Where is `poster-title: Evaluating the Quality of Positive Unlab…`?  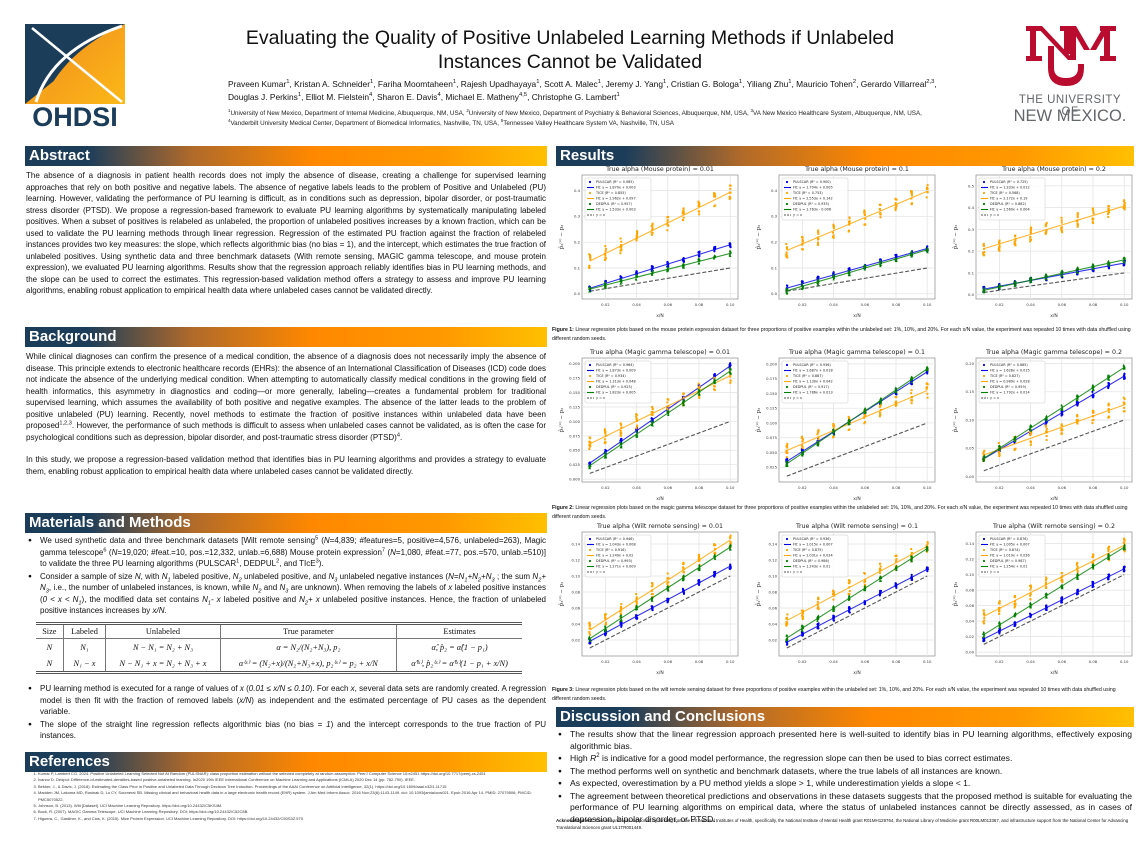
poster-title: Evaluating the Quality of Positive Unlab… is located at coordinates (570, 50).